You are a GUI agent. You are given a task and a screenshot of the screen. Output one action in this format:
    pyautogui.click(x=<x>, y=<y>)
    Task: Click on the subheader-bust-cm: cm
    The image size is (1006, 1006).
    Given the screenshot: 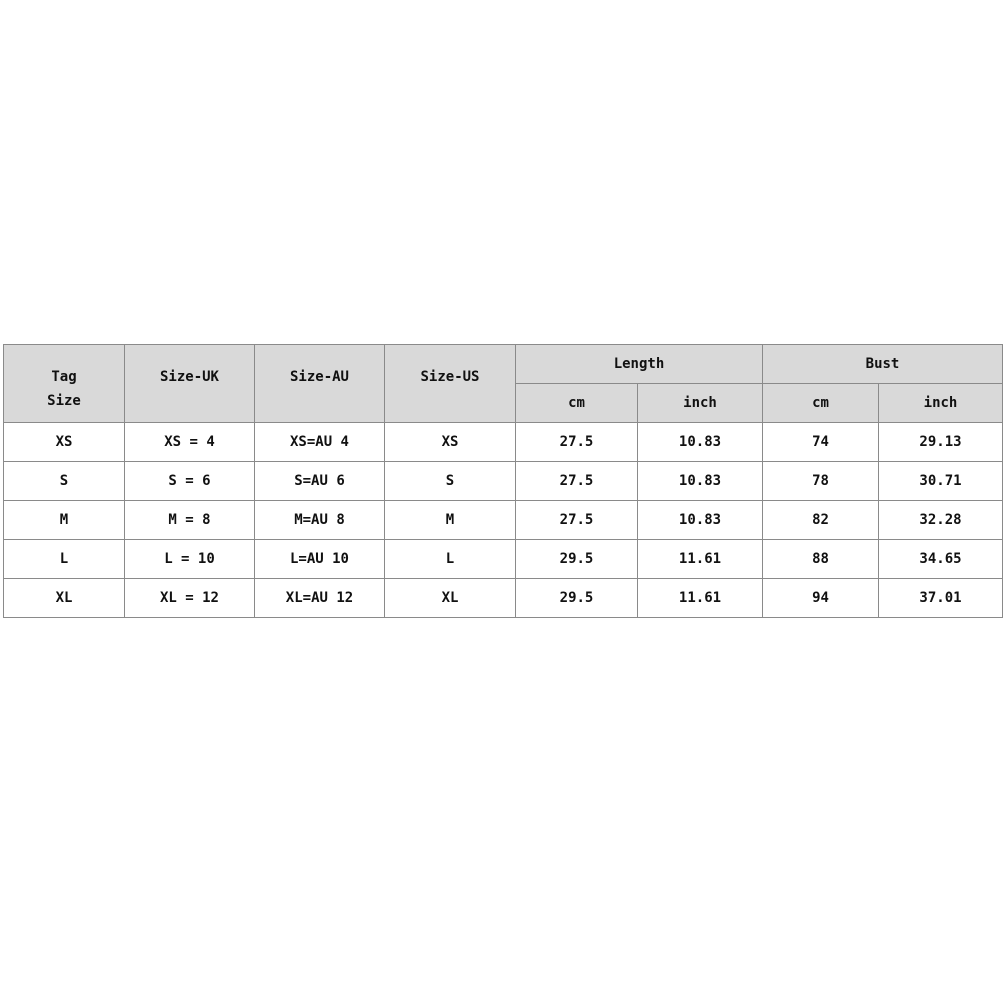 What is the action you would take?
    pyautogui.click(x=820, y=403)
    